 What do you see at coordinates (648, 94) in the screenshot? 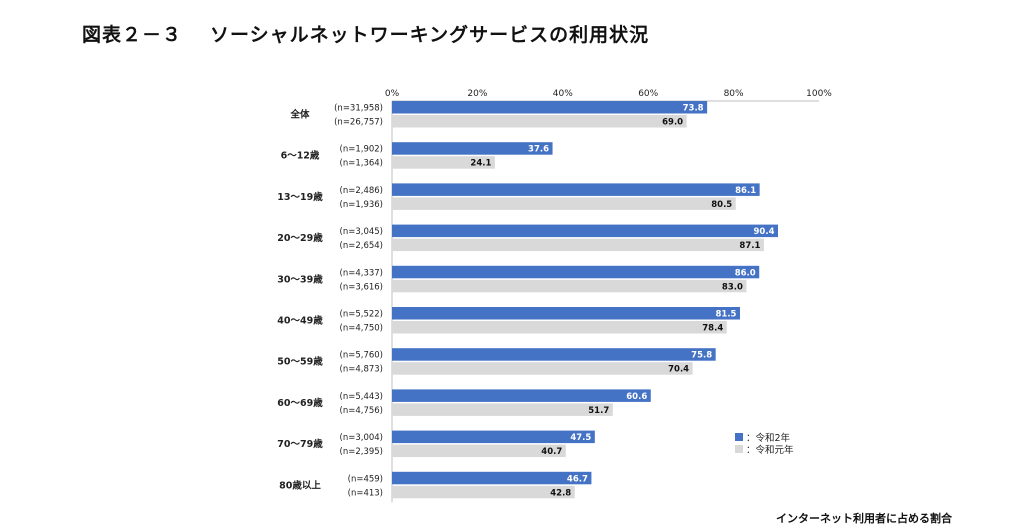
I see `x-tick-label: 60%` at bounding box center [648, 94].